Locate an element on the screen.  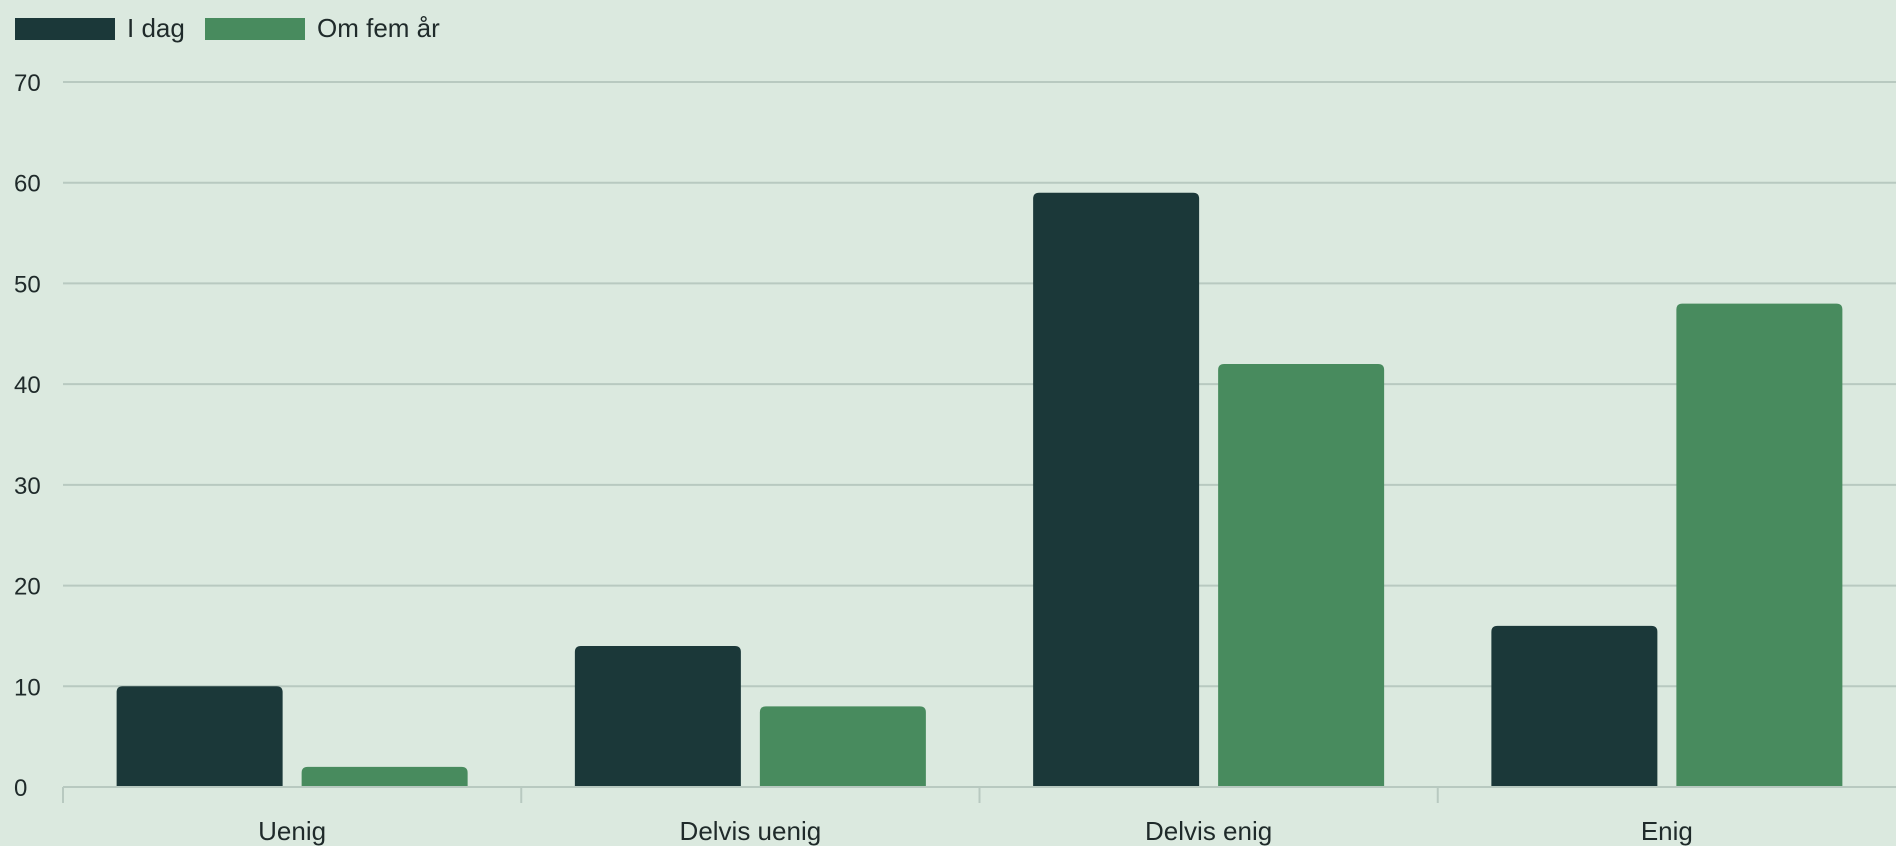
x-category-label: Delvis uenig is located at coordinates (751, 831).